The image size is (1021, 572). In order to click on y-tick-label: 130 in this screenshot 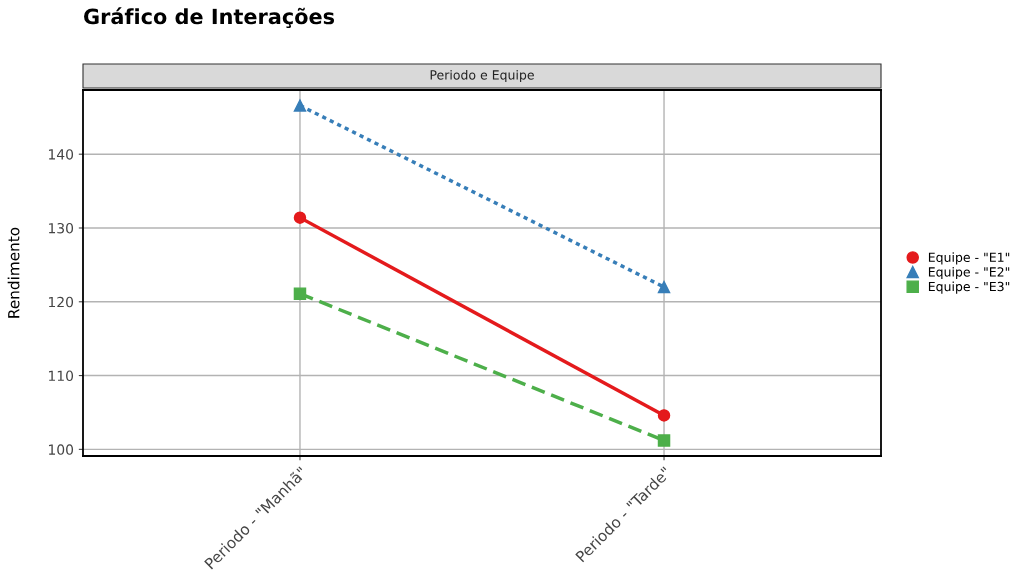, I will do `click(61, 228)`.